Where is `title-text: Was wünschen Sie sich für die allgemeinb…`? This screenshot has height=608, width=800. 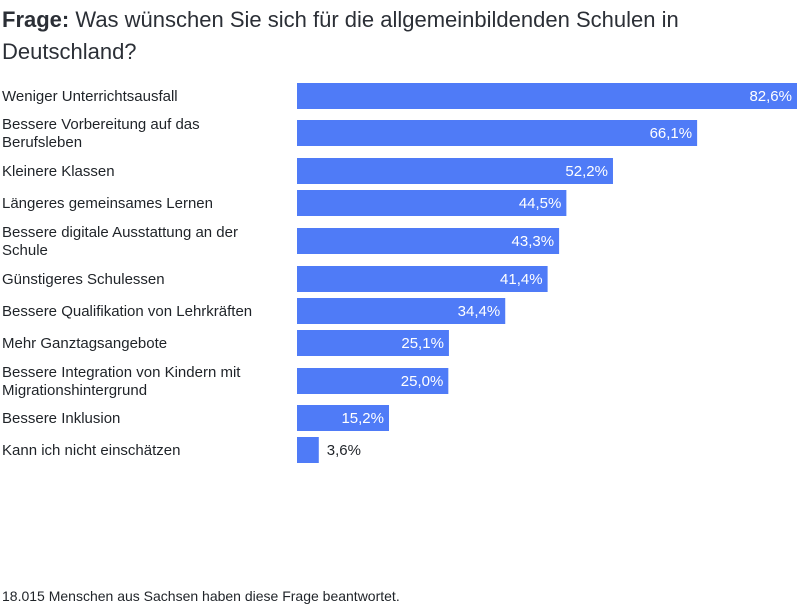 title-text: Was wünschen Sie sich für die allgemeinb… is located at coordinates (340, 35).